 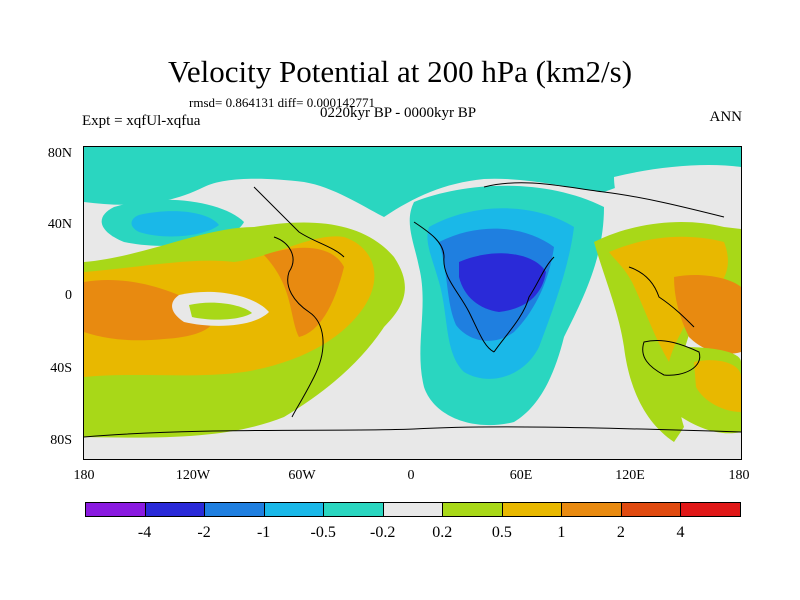 I want to click on lon-label-120w: 120W, so click(x=193, y=475).